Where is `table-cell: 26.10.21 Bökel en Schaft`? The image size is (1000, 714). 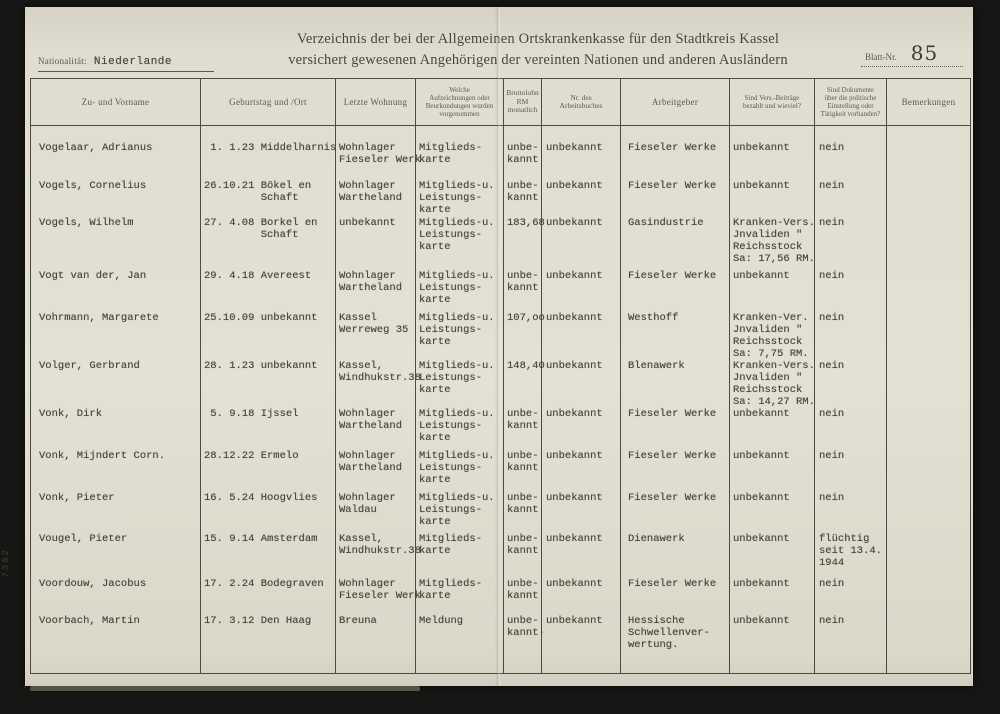
table-cell: 26.10.21 Bökel en Schaft is located at coordinates (258, 192).